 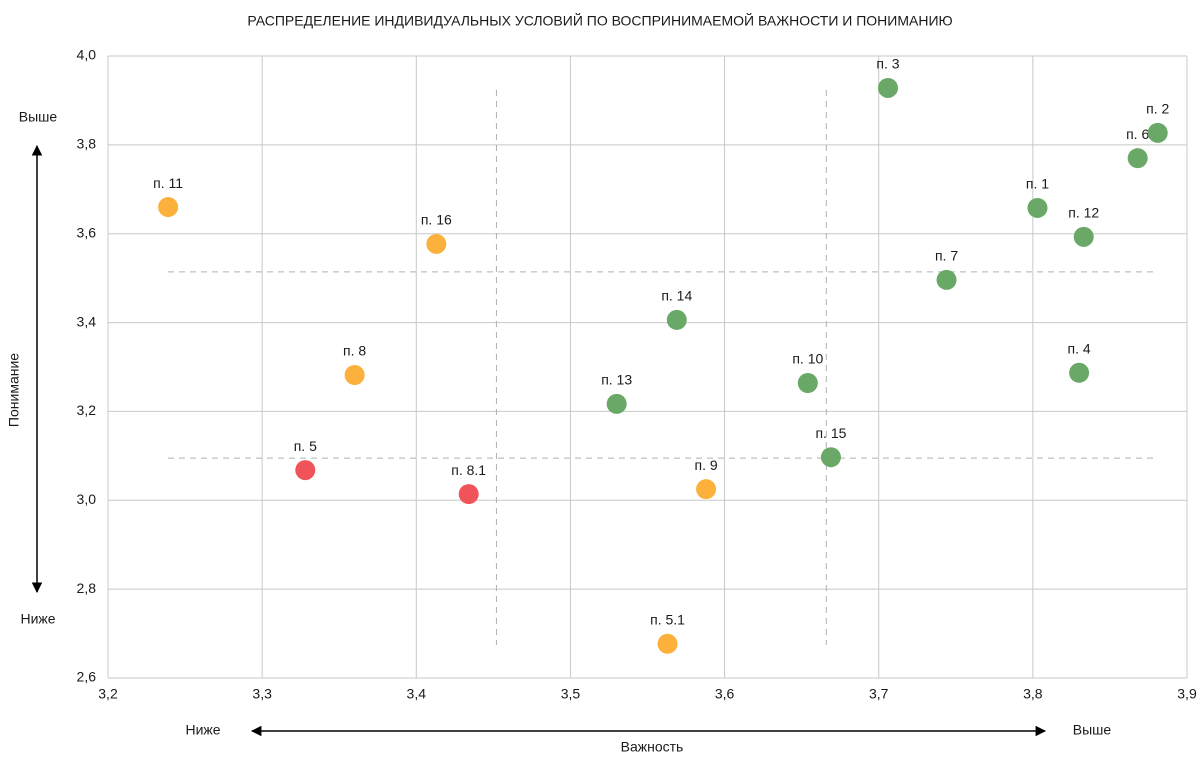 I want to click on x-tick-label: 3,3, so click(x=262, y=694).